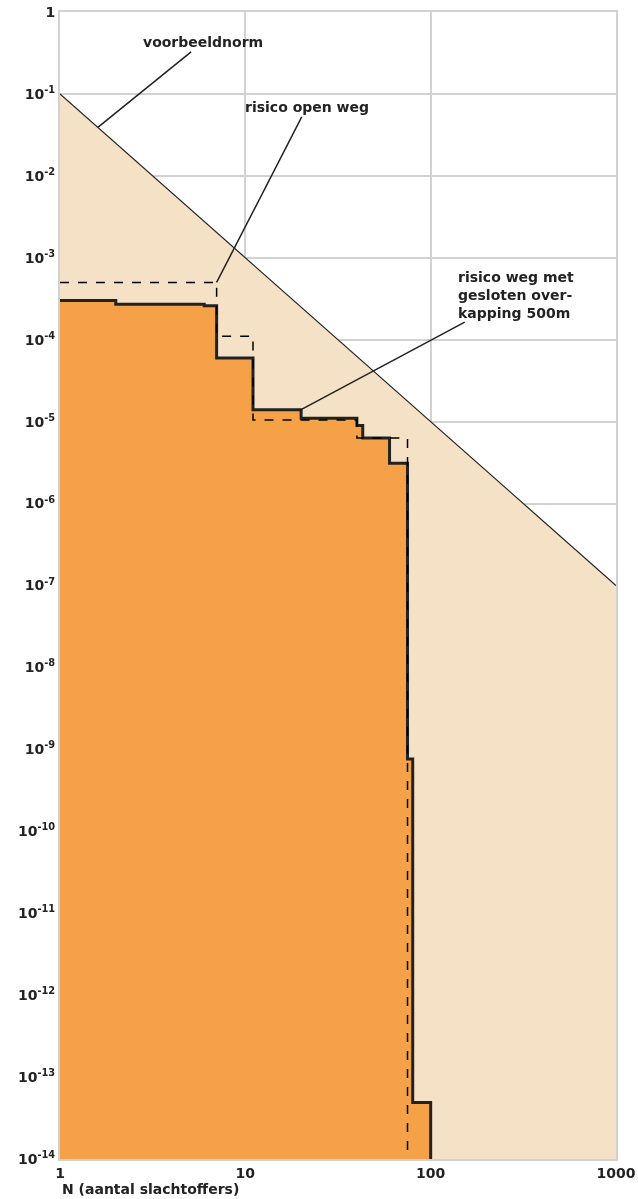 The width and height of the screenshot is (638, 1199). I want to click on x-tick-label: 100, so click(431, 1172).